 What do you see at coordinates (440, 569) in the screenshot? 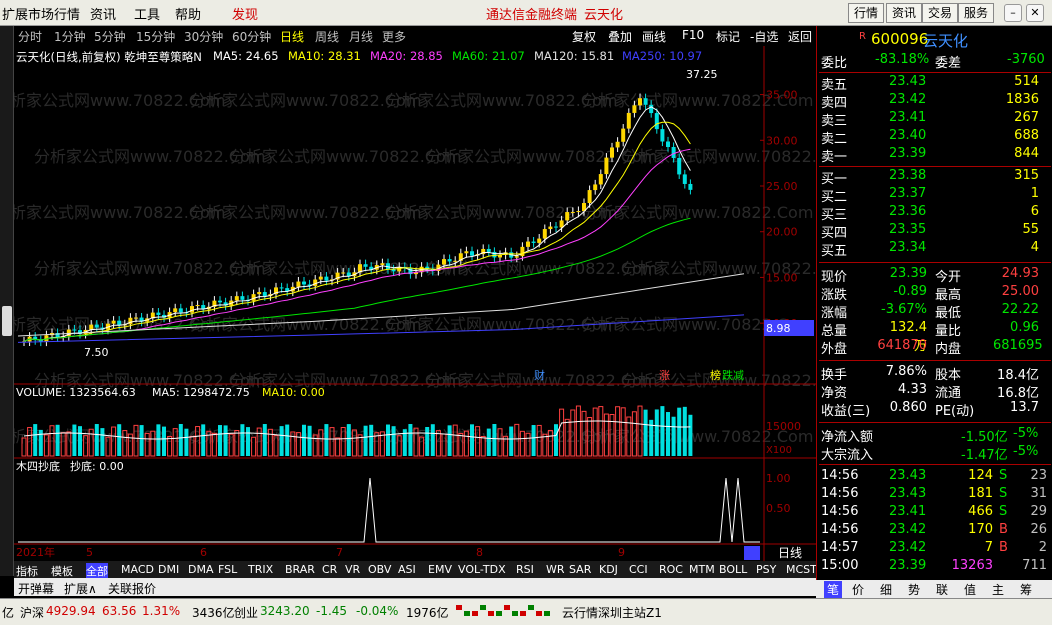
I see `indicator-tab: EMV` at bounding box center [440, 569].